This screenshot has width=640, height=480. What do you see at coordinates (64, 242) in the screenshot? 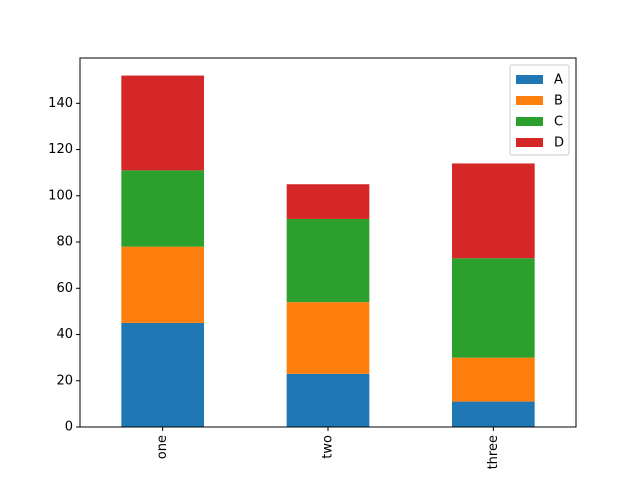
I see `y-tick-label: 80` at bounding box center [64, 242].